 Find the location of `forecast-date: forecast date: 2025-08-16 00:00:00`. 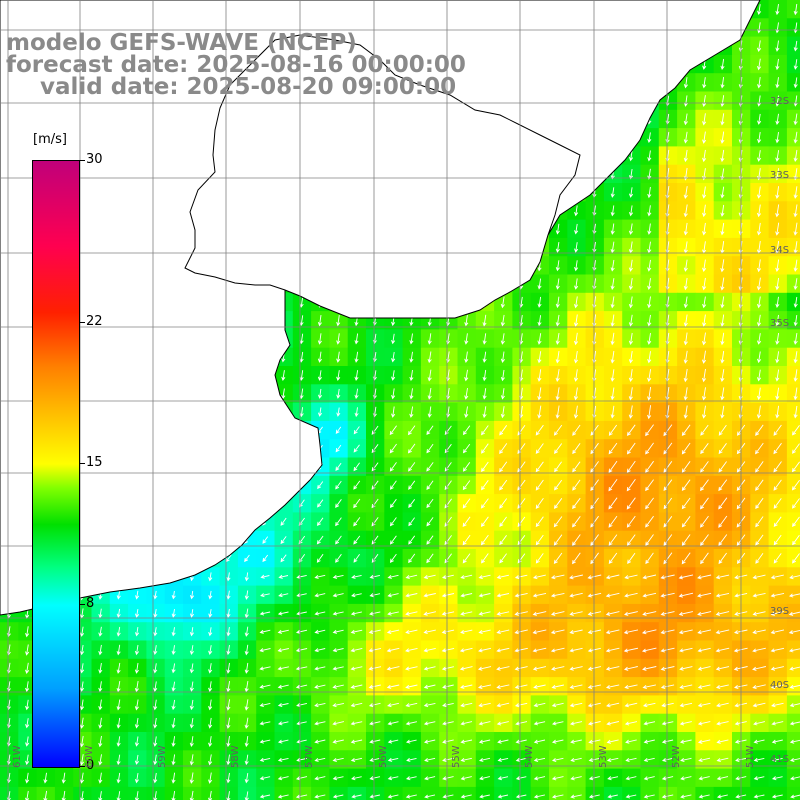

forecast-date: forecast date: 2025-08-16 00:00:00 is located at coordinates (236, 65).